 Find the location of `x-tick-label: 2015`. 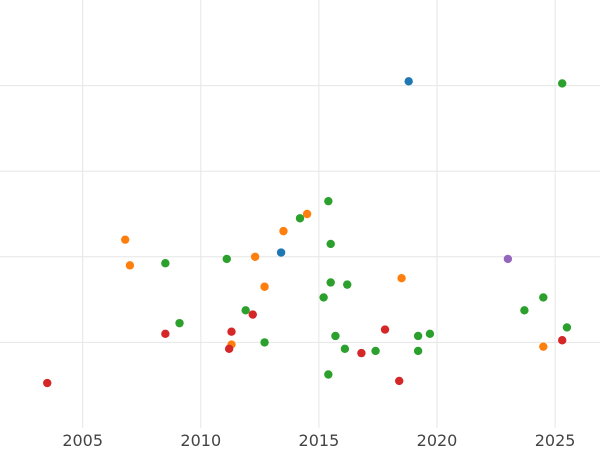

x-tick-label: 2015 is located at coordinates (319, 440).